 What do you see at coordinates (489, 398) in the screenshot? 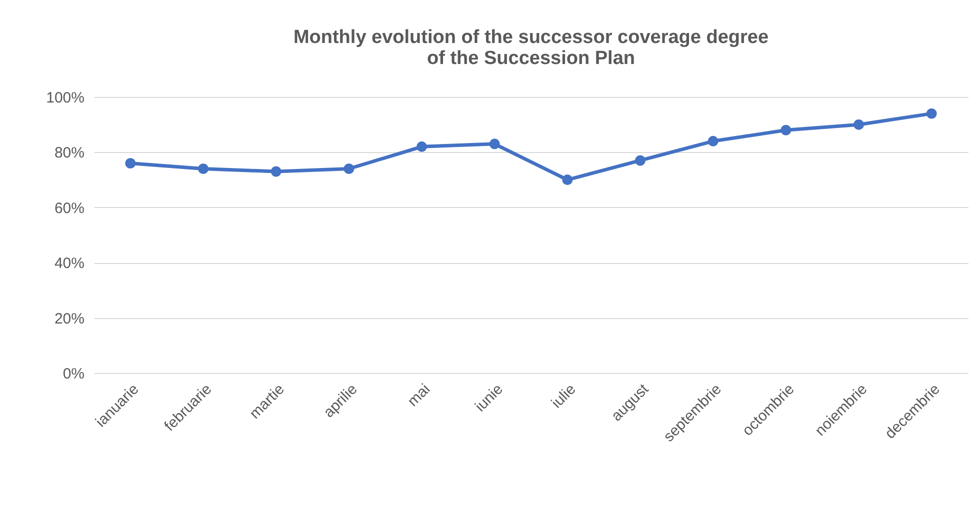
I see `x-tick-label: iunie` at bounding box center [489, 398].